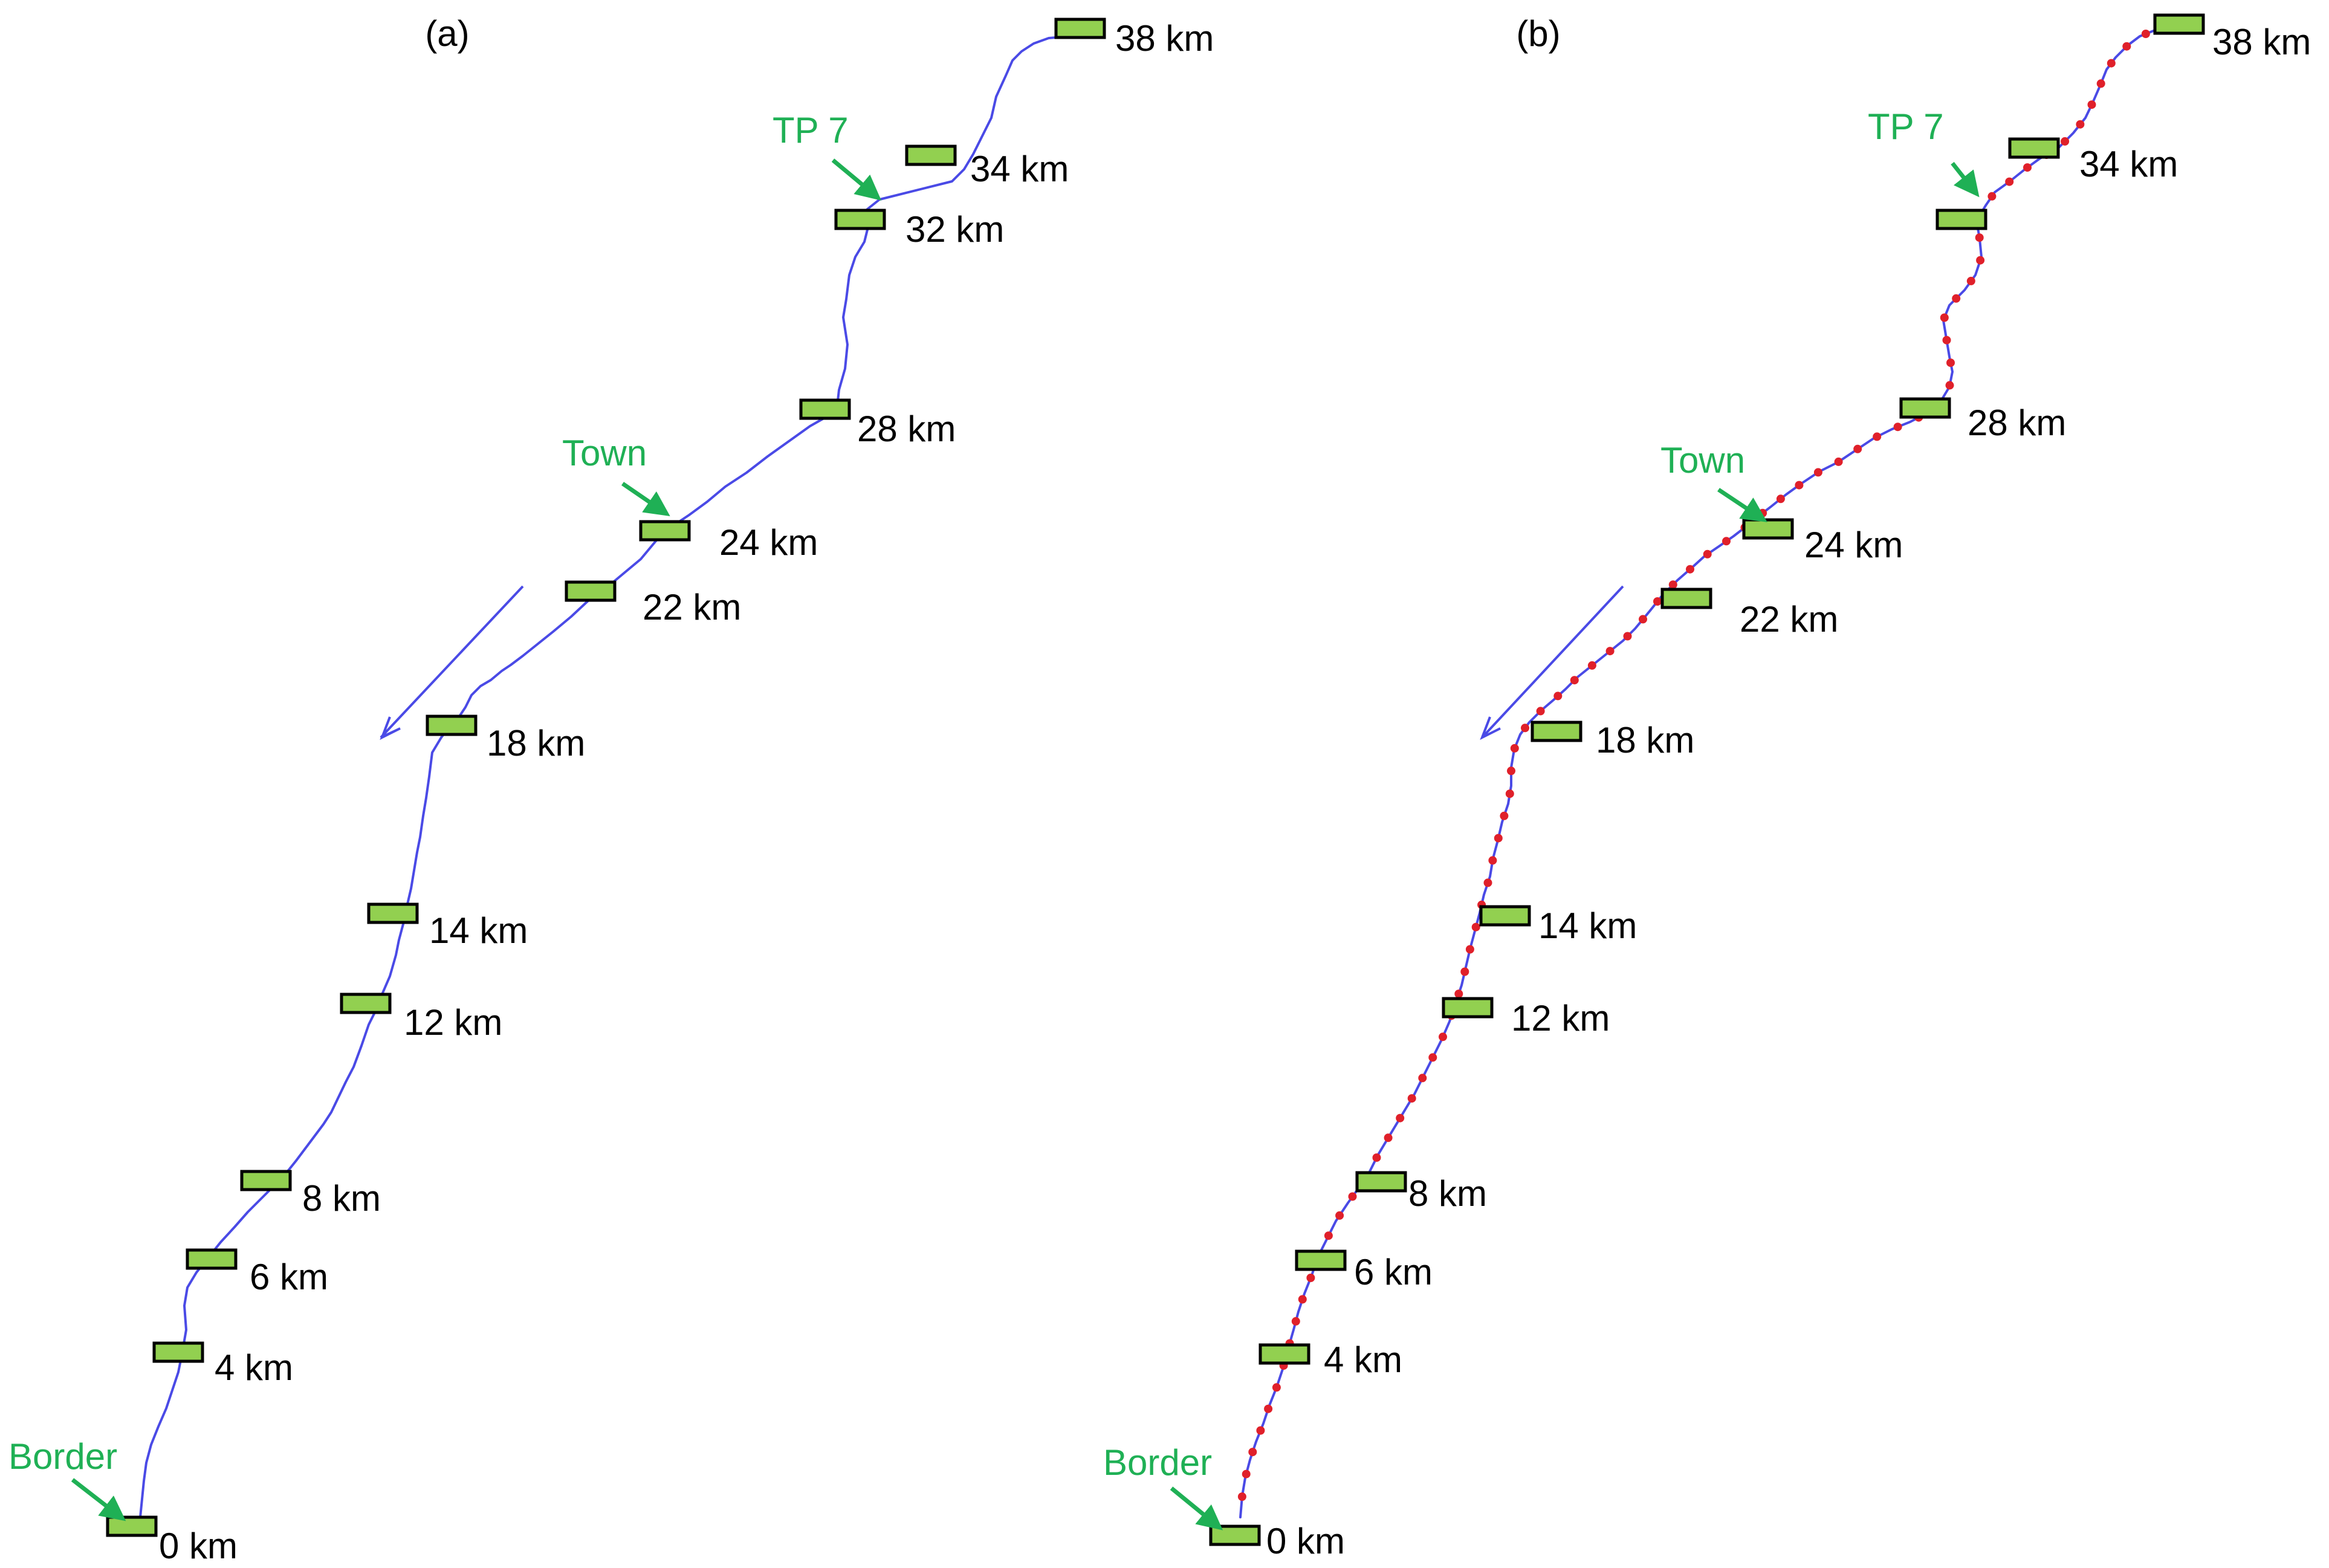  I want to click on km-marker-34-b: 34 km, so click(2093, 160).